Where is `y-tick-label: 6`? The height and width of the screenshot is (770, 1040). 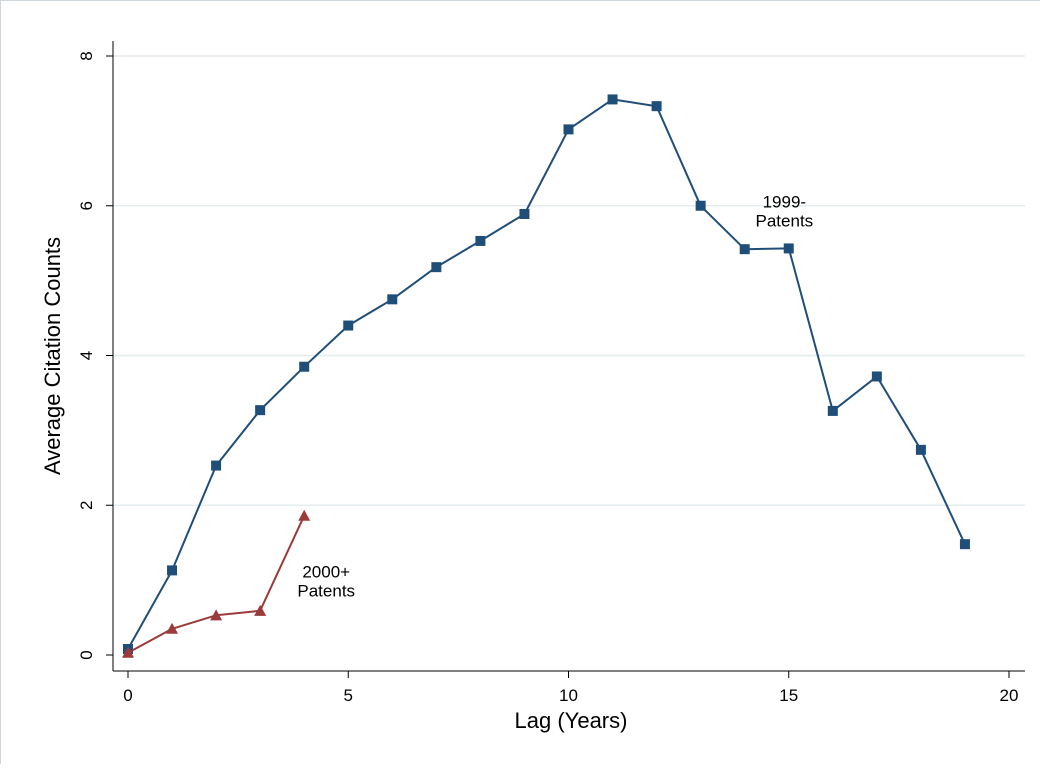
y-tick-label: 6 is located at coordinates (86, 205).